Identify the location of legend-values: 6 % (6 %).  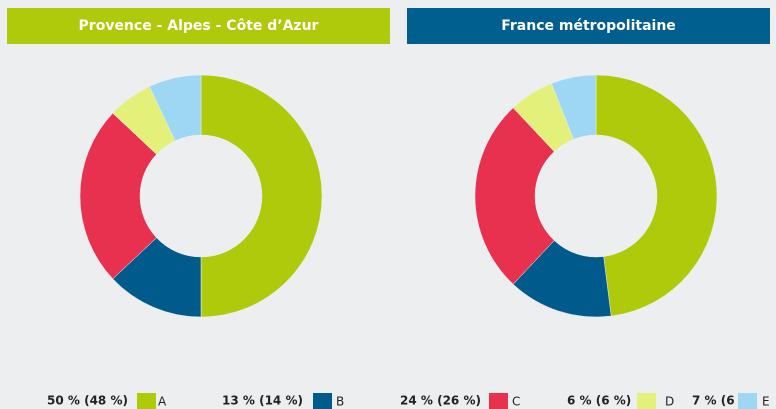
(599, 401).